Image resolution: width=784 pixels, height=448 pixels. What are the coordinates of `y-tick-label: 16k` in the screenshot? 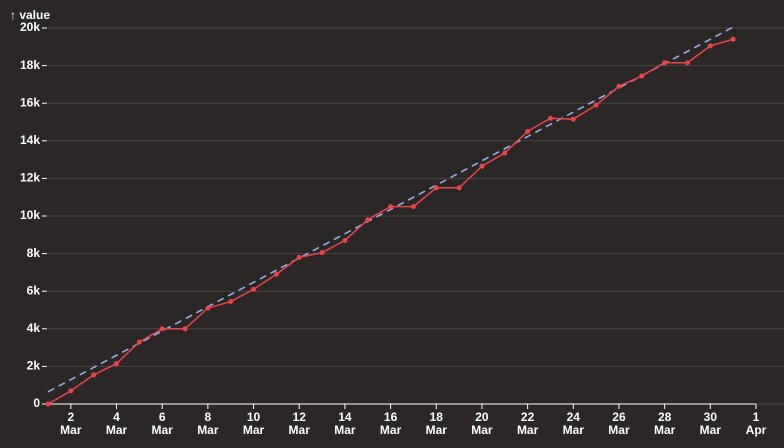 It's located at (30, 102).